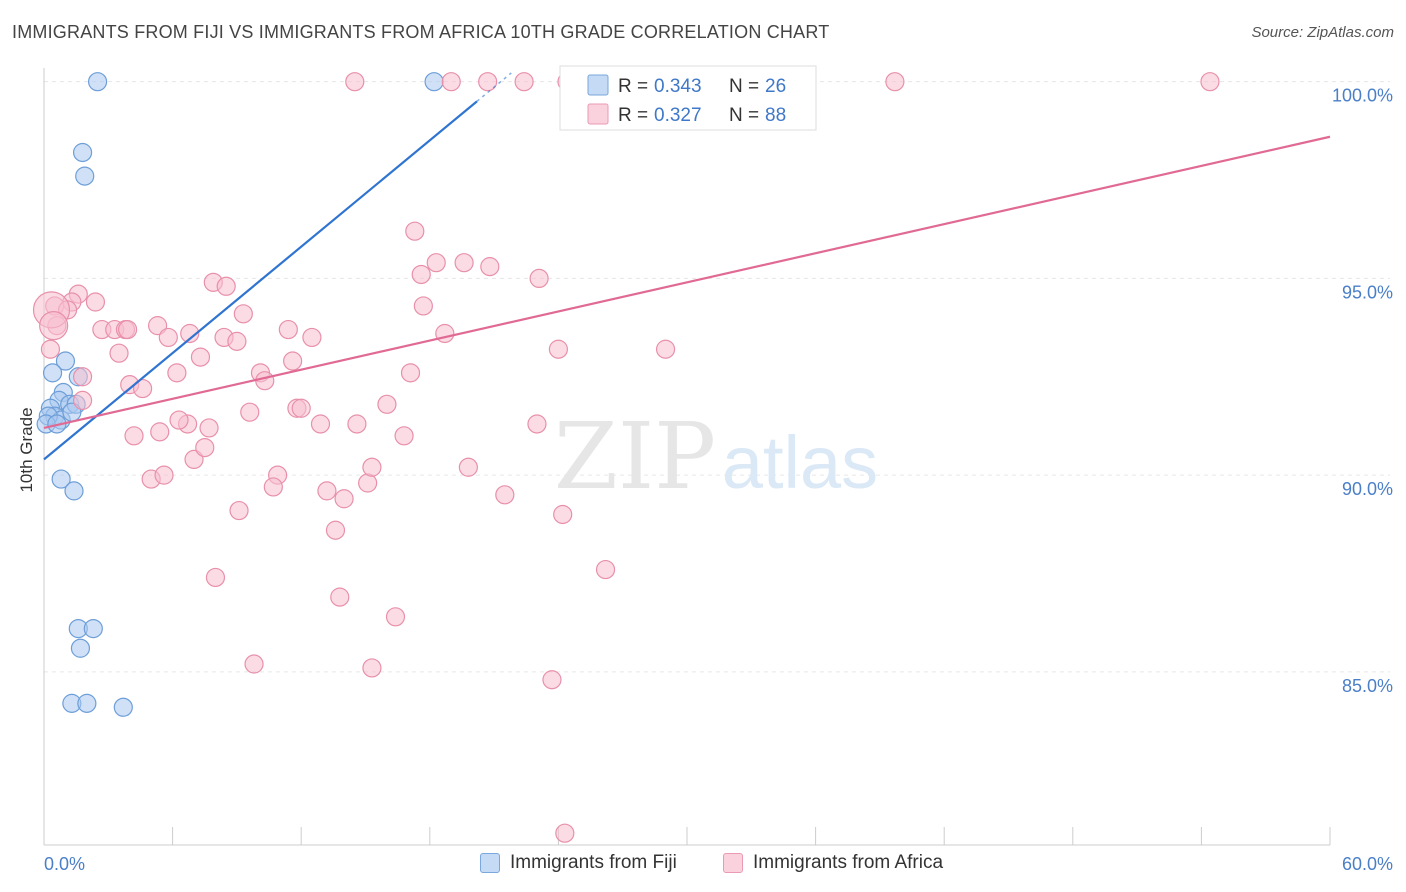  Describe the element at coordinates (260, 280) in the screenshot. I see `trend-line-fiji` at that location.